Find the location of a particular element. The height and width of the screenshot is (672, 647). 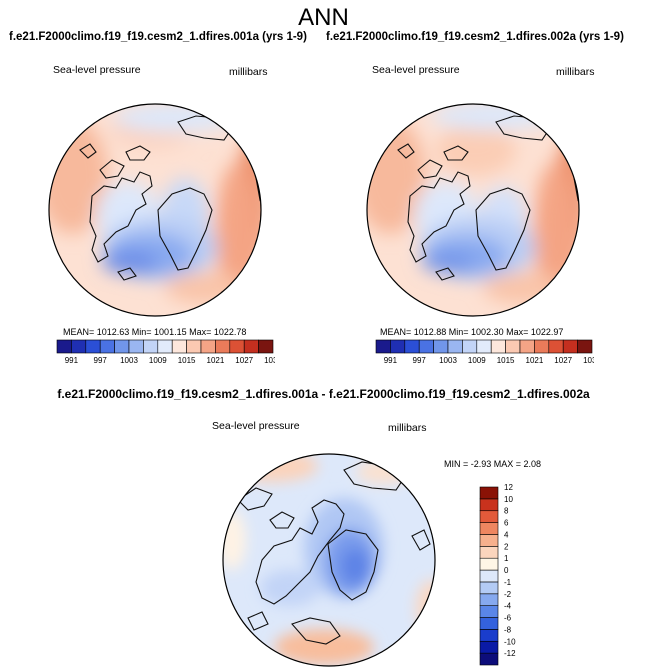

variable-label-left: Sea-level pressure is located at coordinates (97, 70).